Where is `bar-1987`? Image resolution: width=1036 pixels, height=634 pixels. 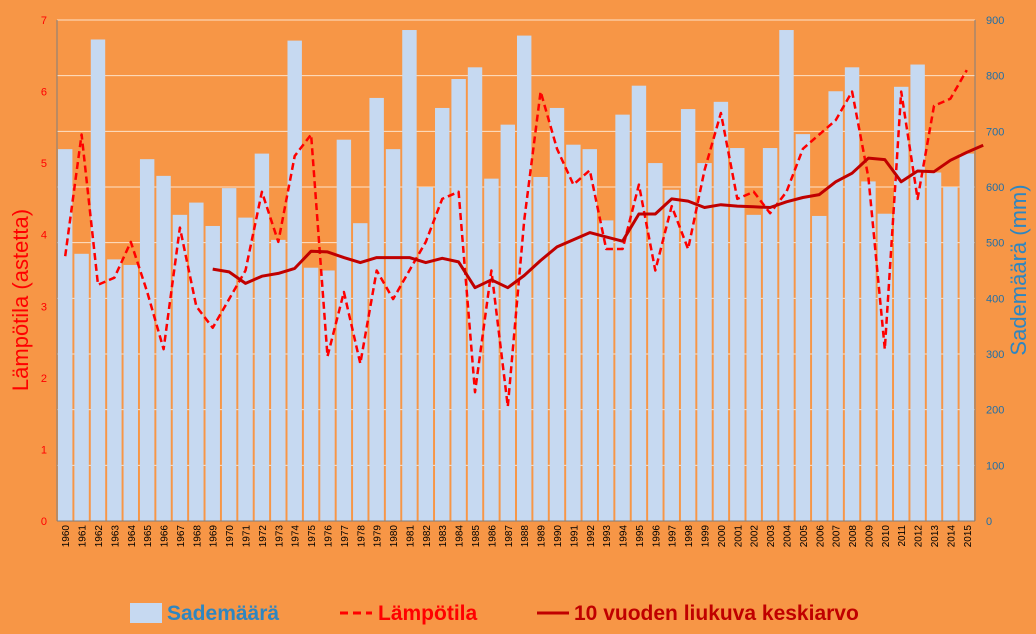 bar-1987 is located at coordinates (508, 323).